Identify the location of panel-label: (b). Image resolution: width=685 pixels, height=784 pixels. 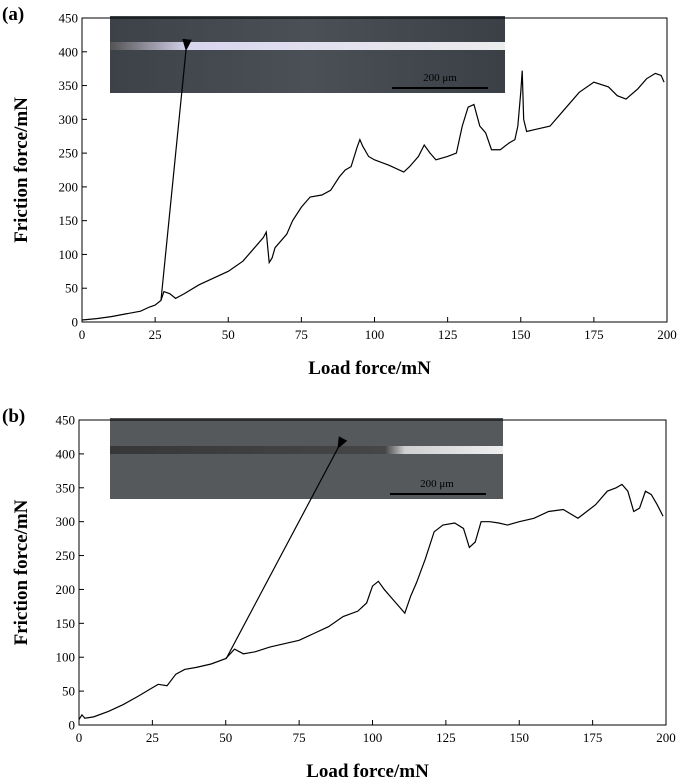
(13, 416).